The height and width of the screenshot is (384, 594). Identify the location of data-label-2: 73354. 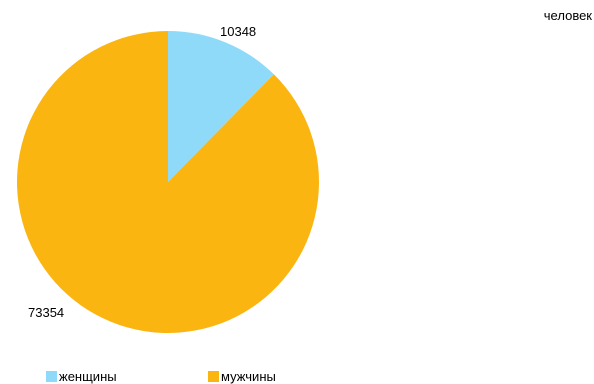
(46, 312).